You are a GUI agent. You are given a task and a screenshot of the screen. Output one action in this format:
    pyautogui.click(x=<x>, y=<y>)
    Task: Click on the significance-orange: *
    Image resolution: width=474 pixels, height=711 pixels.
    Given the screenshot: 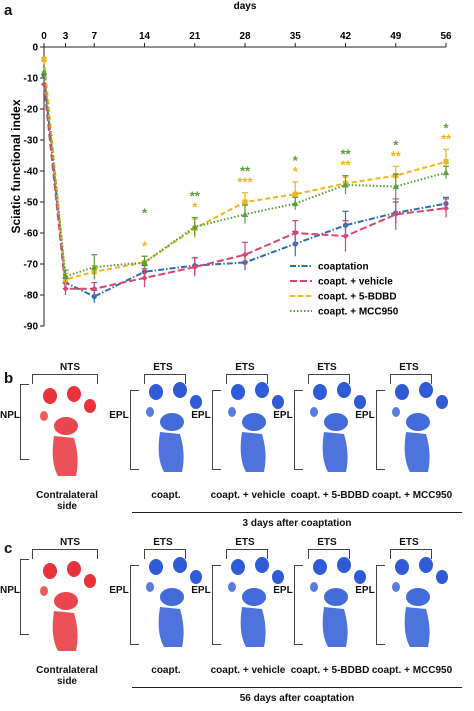 What is the action you would take?
    pyautogui.click(x=145, y=245)
    